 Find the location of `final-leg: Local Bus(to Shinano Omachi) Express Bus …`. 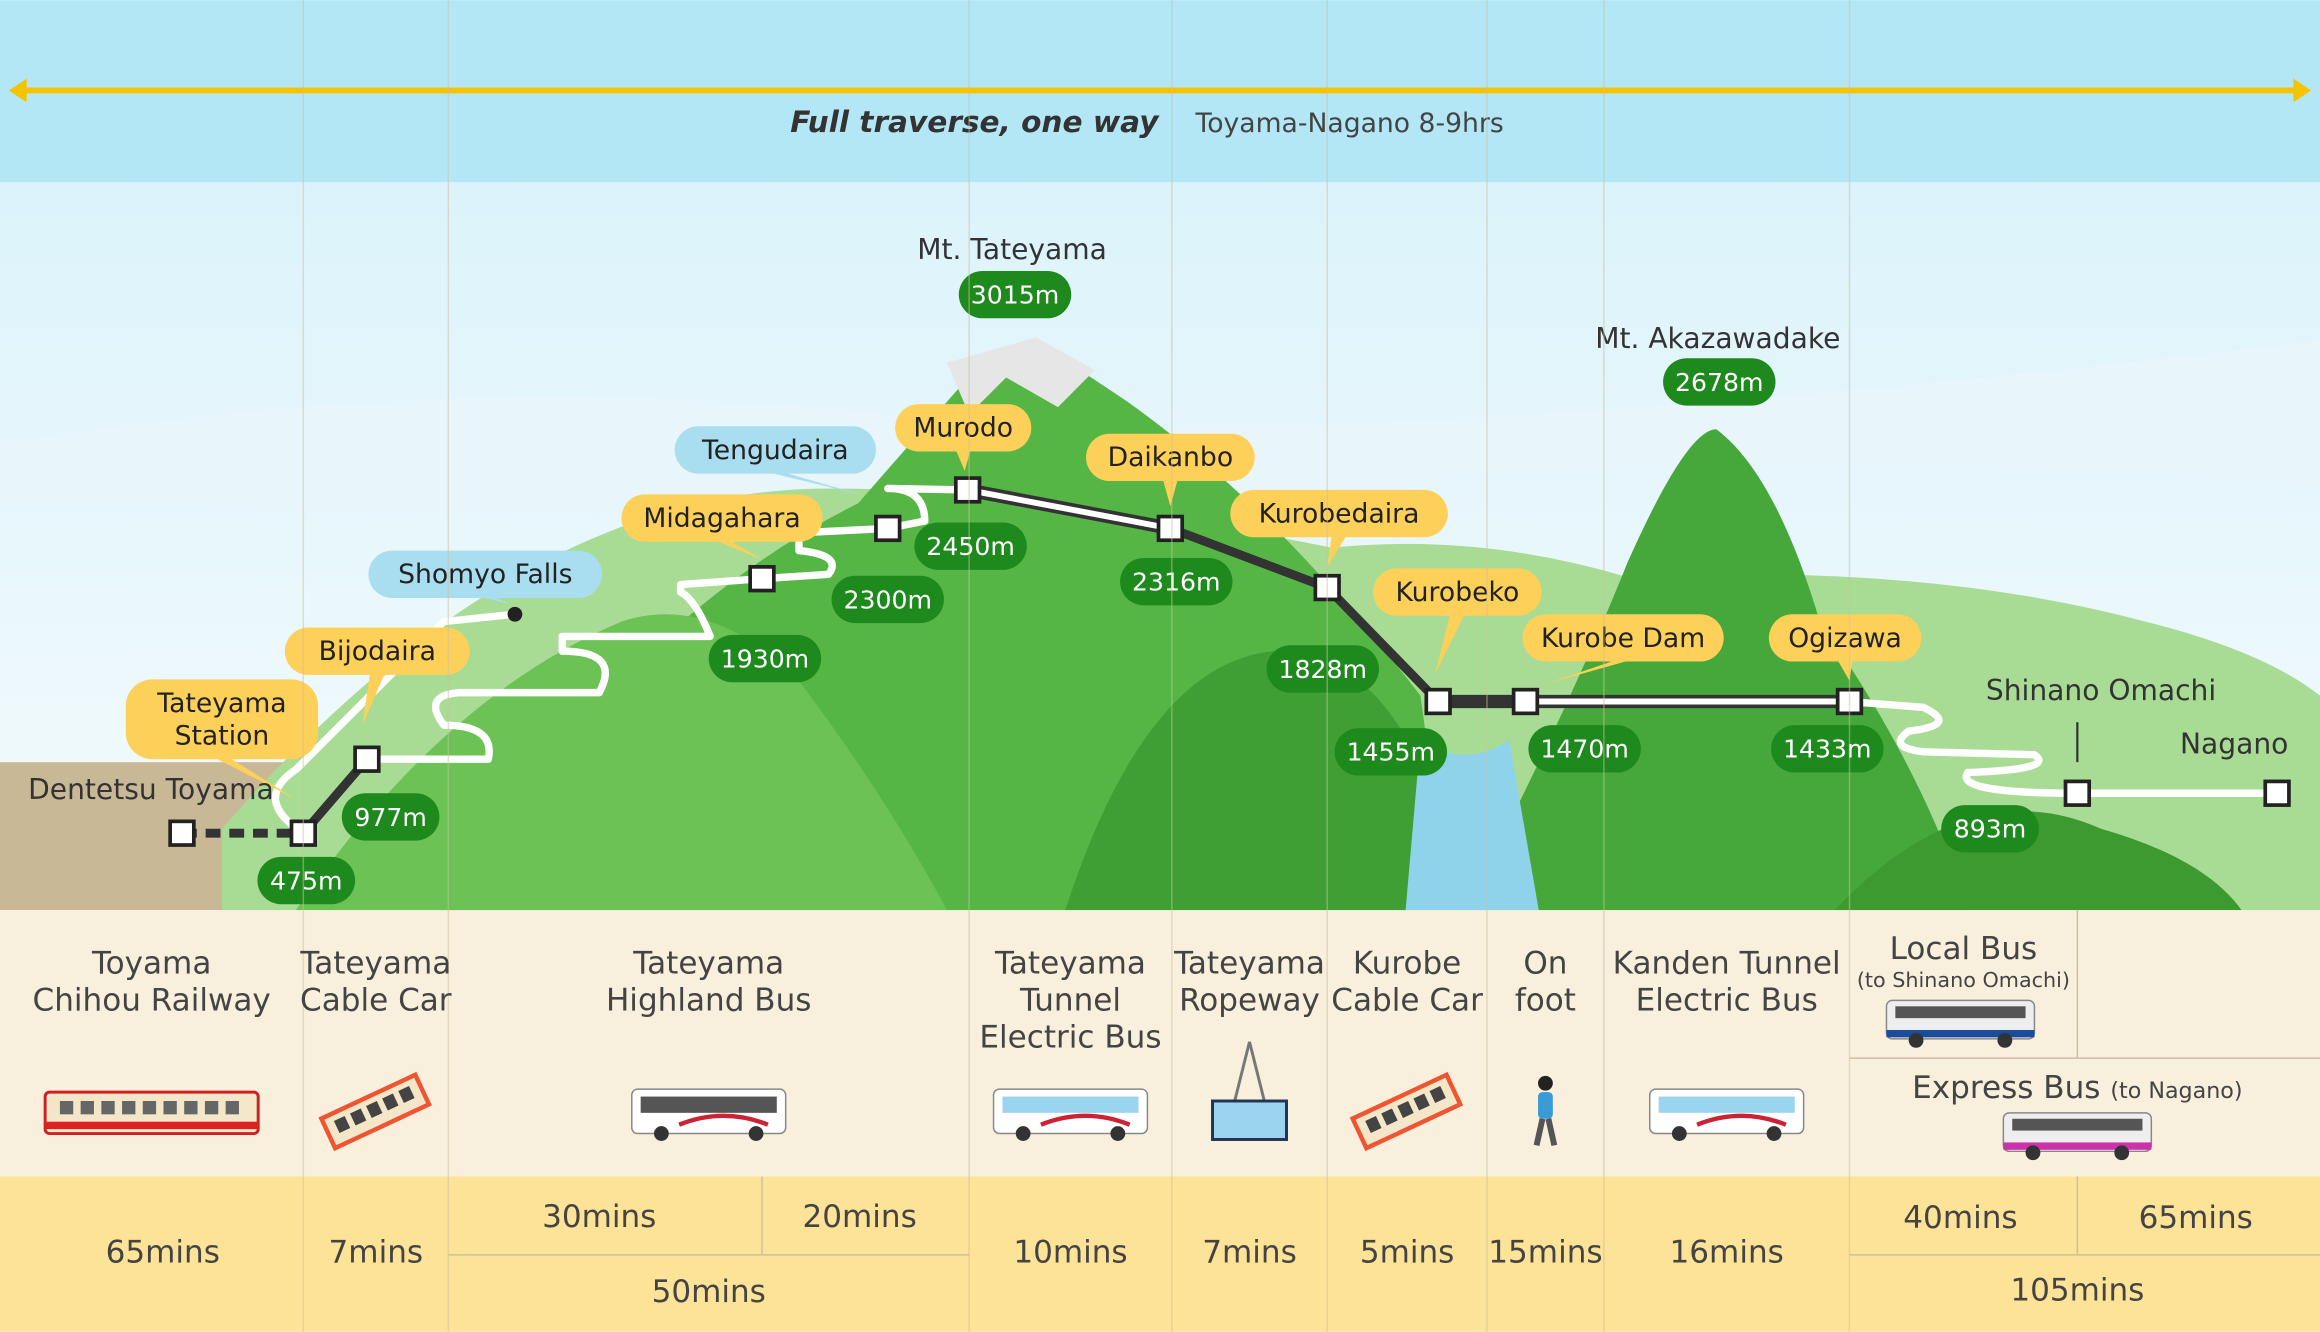

final-leg: Local Bus(to Shinano Omachi) Express Bus … is located at coordinates (2055, 1120).